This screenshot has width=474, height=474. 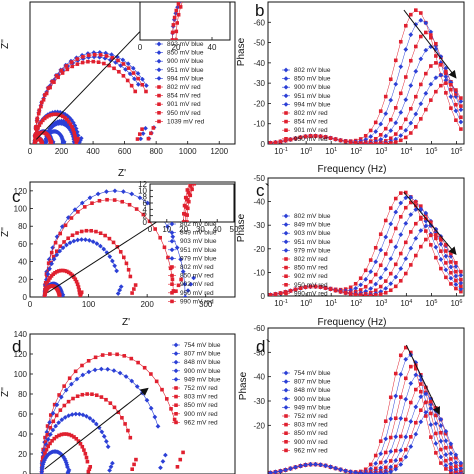 What do you see at coordinates (142, 184) in the screenshot?
I see `y-tick-label: 12` at bounding box center [142, 184].